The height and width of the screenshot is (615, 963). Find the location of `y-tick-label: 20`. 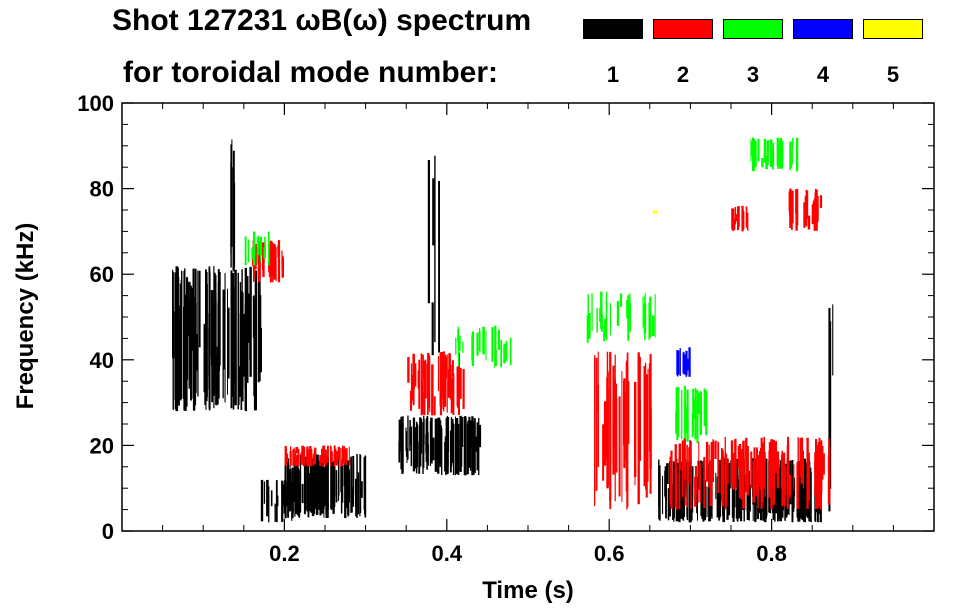

y-tick-label: 20 is located at coordinates (102, 445).